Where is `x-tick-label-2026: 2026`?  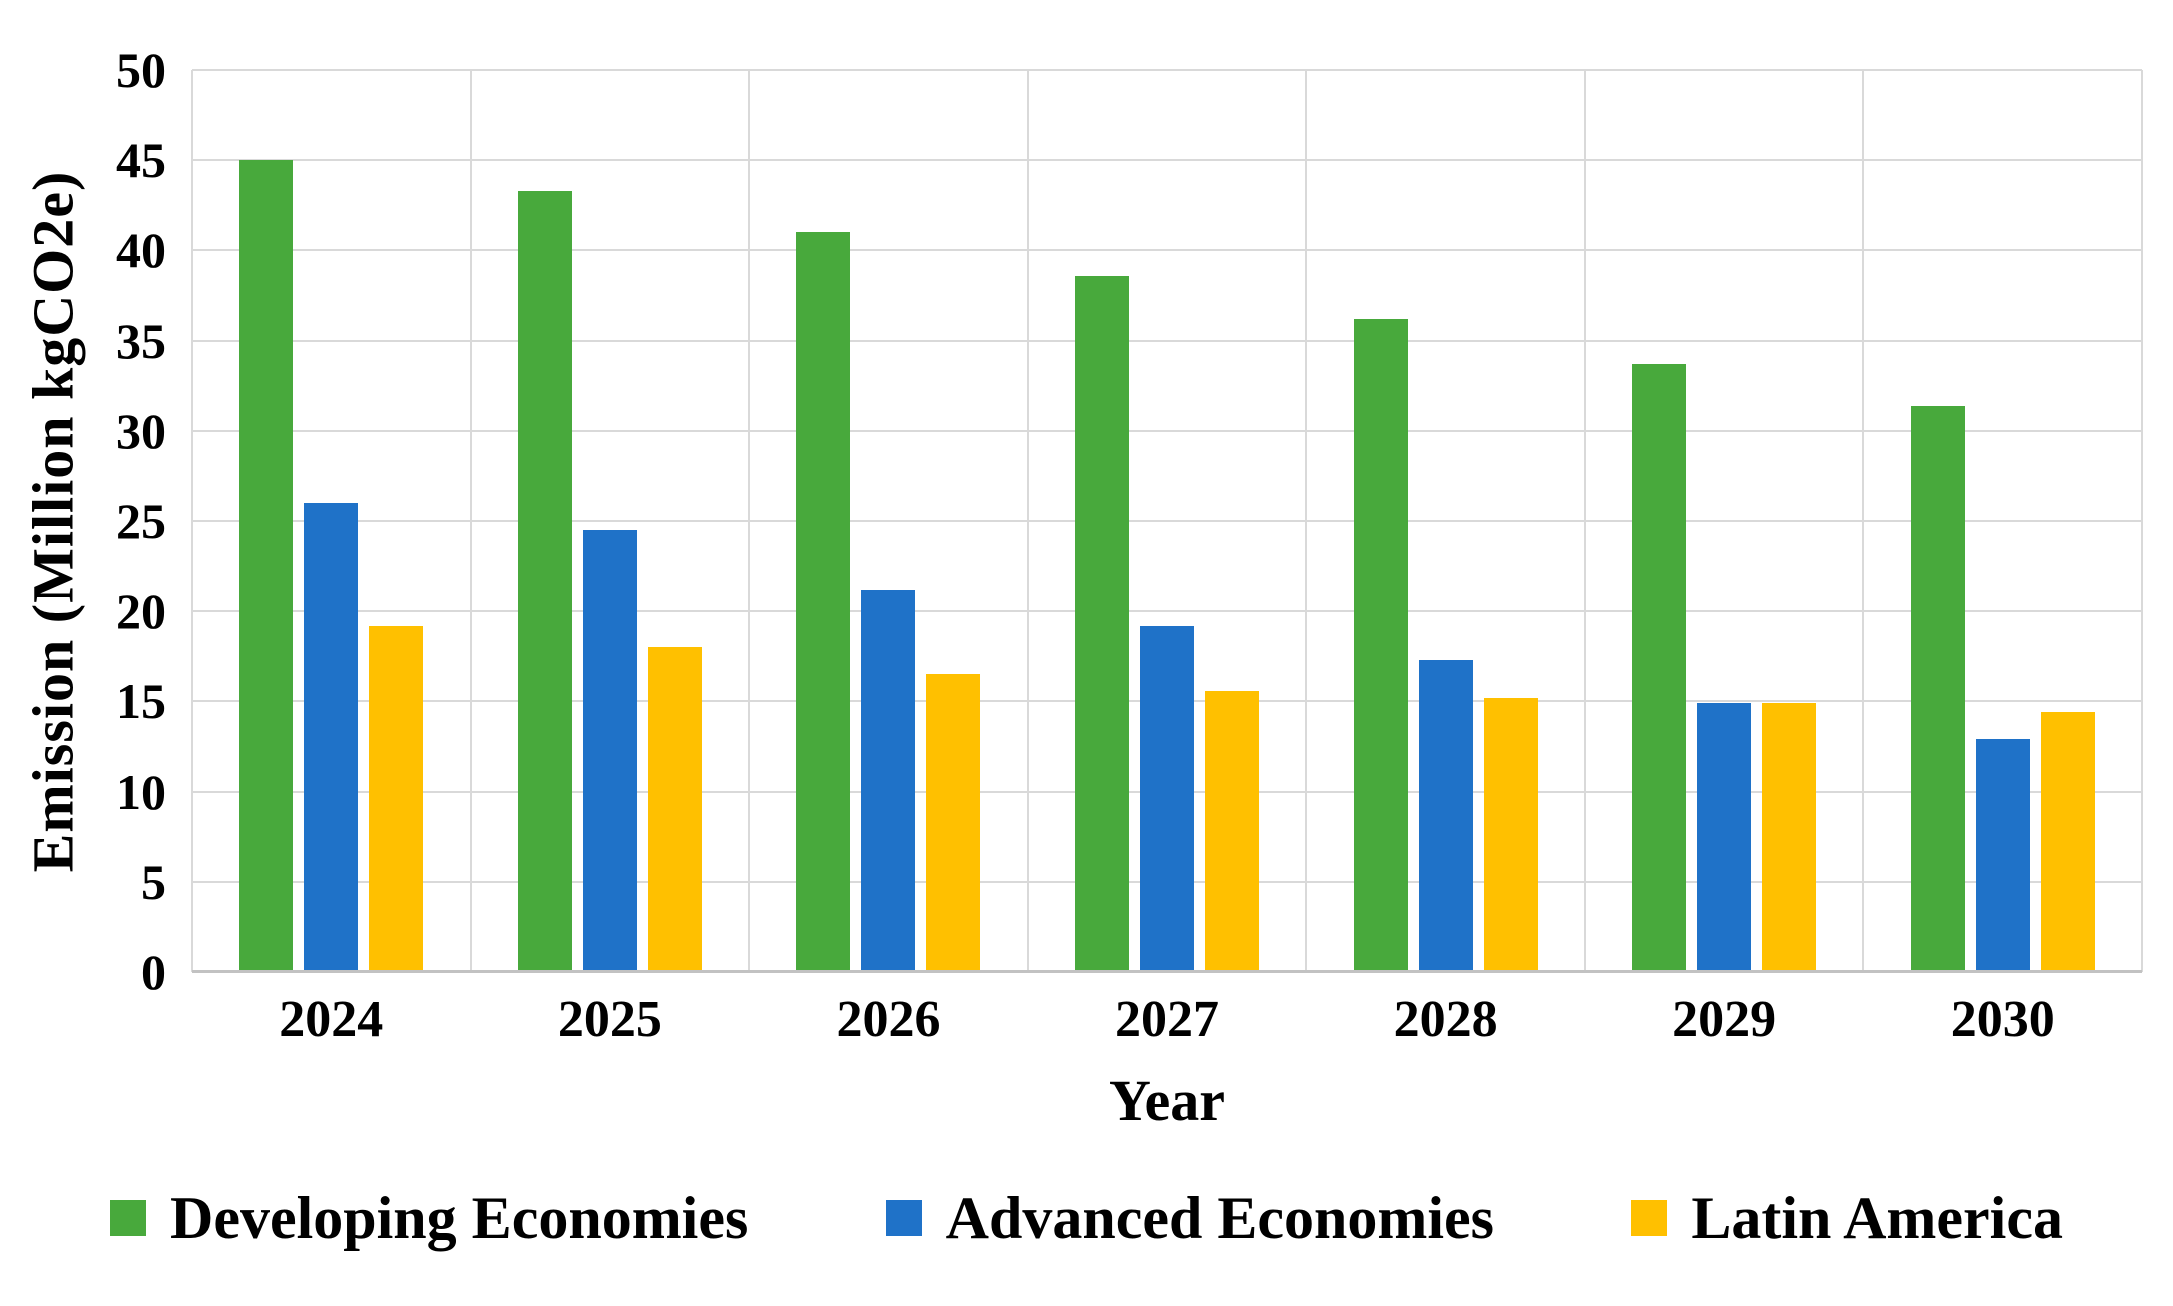 x-tick-label-2026: 2026 is located at coordinates (888, 1019).